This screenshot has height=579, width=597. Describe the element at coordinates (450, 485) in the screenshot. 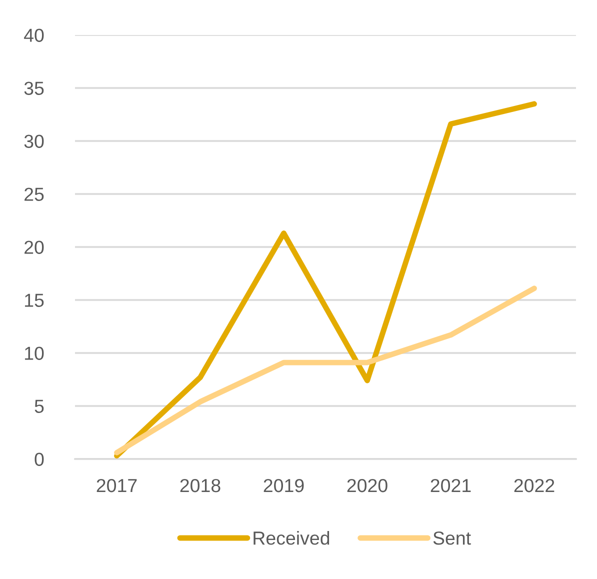

I see `x-tick-label: 2021` at that location.